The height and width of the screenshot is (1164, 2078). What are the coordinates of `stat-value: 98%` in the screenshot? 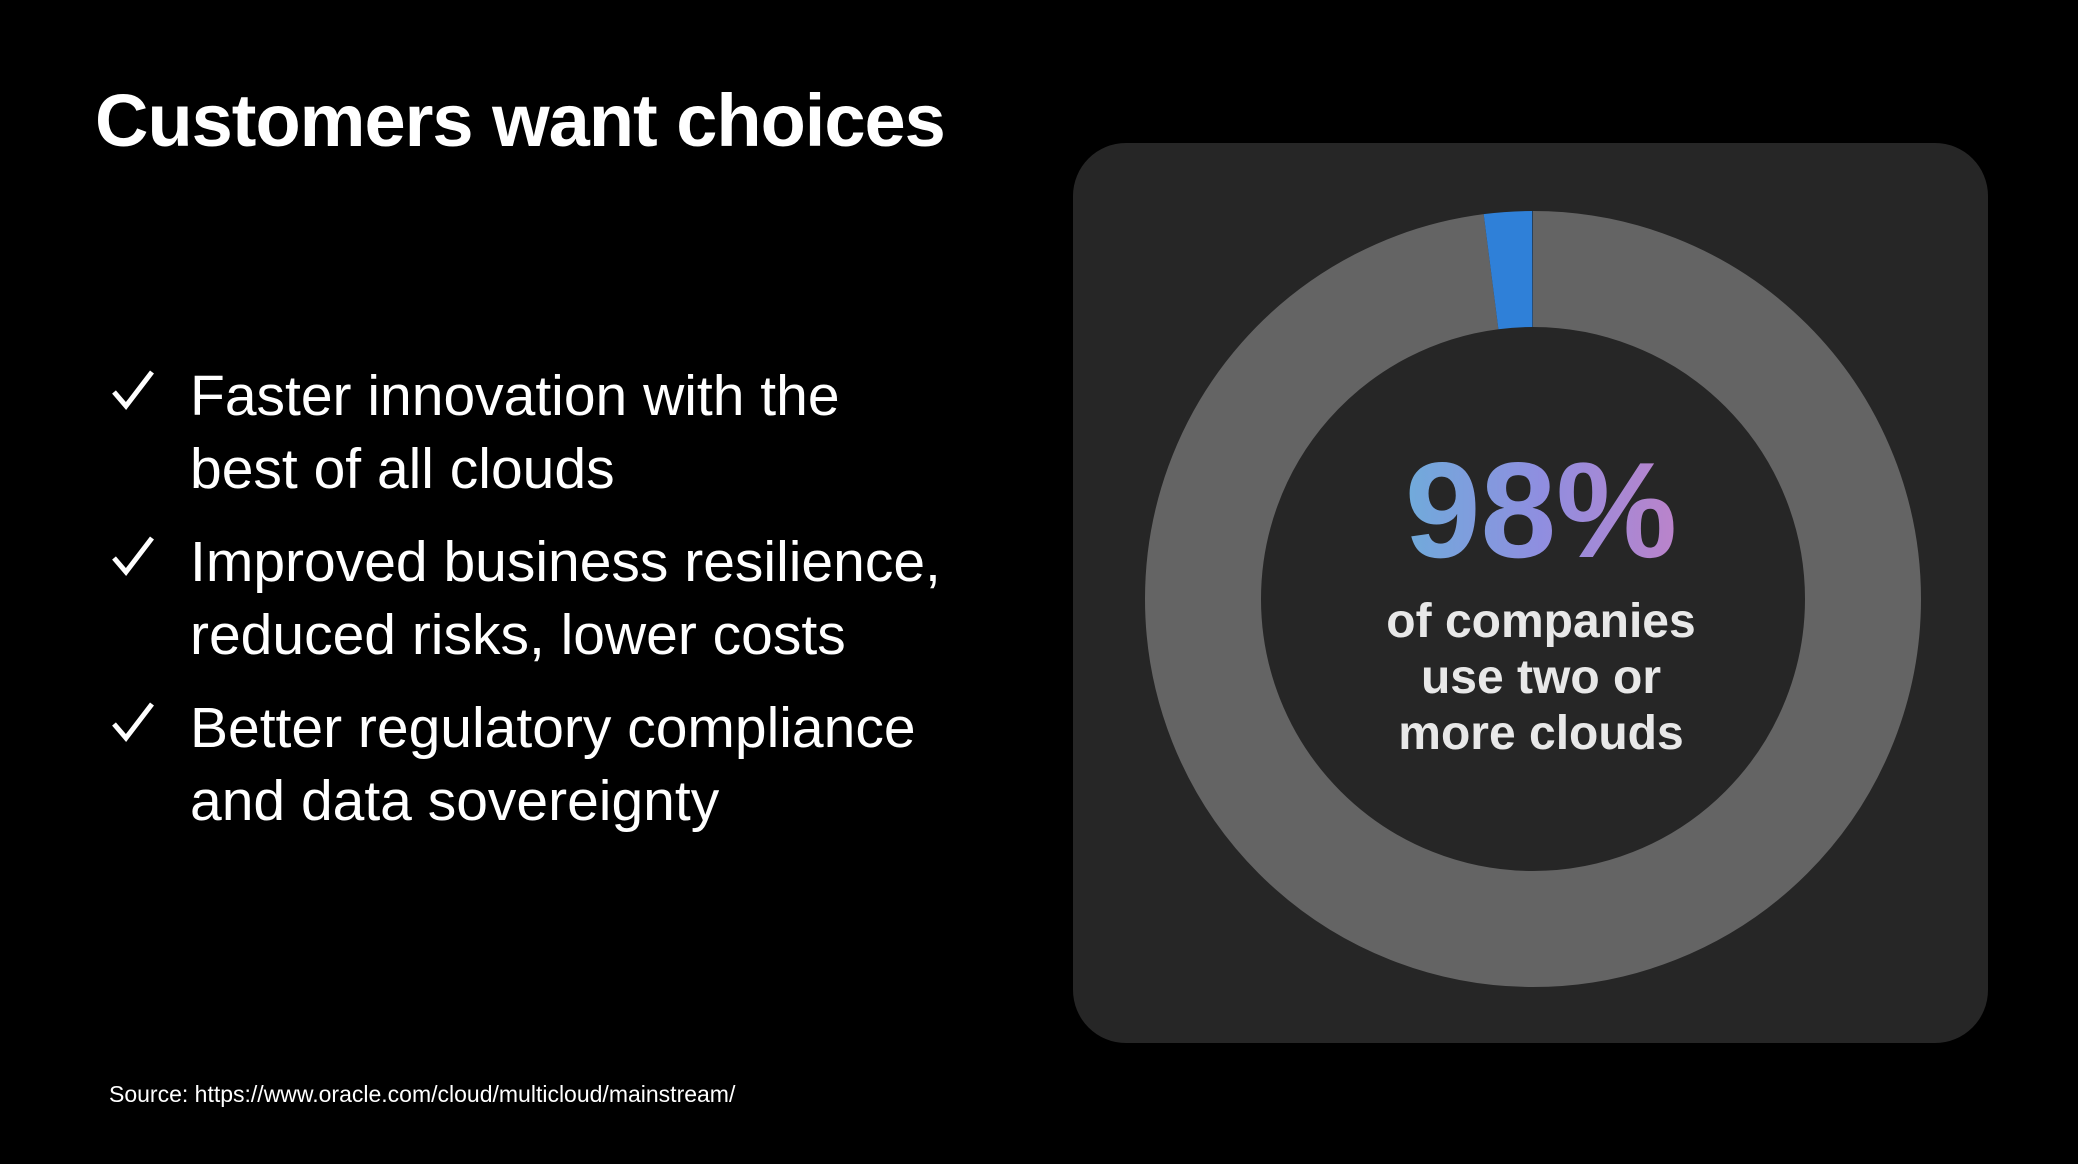 It's located at (1541, 510).